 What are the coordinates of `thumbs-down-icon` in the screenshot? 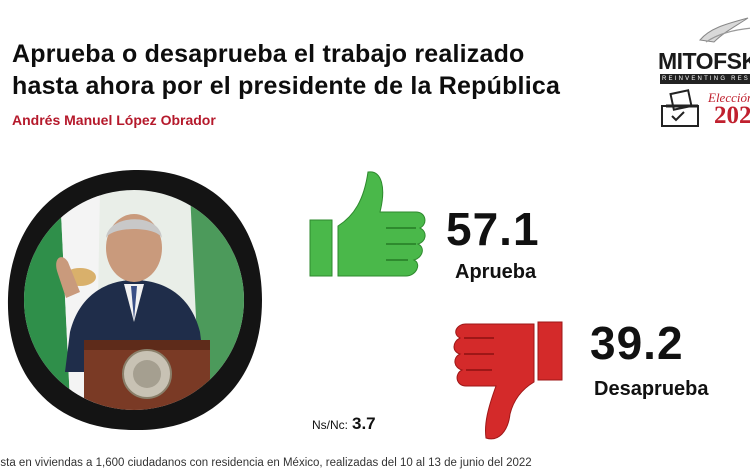 It's located at (508, 380).